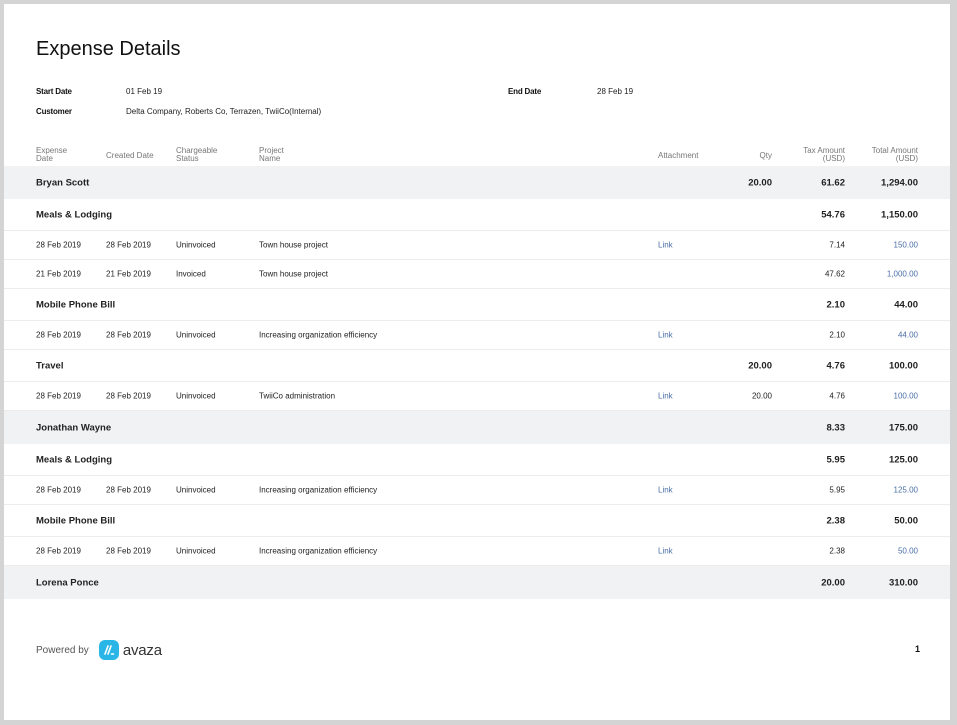 The width and height of the screenshot is (957, 725). I want to click on tax-cell: 7.14, so click(837, 245).